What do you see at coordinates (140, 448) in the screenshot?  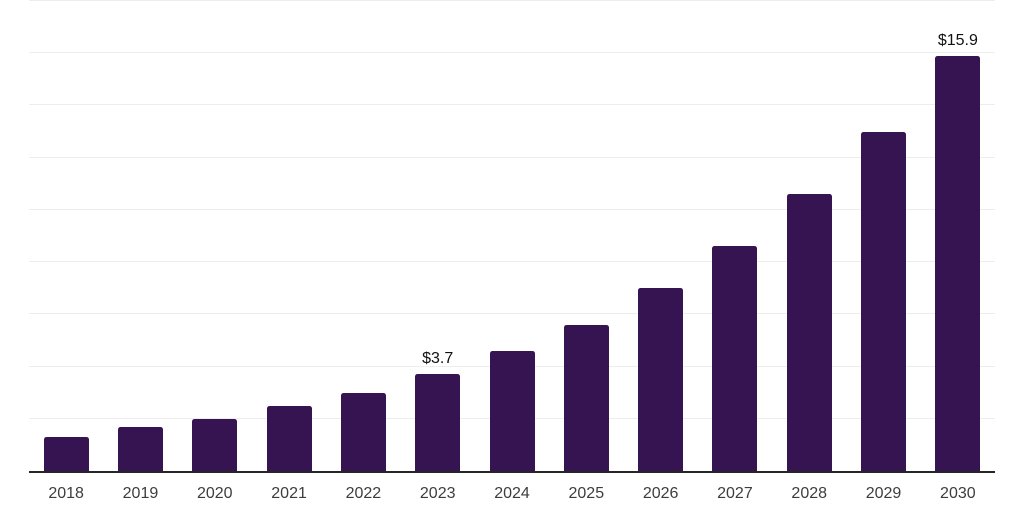 I see `bar-2019` at bounding box center [140, 448].